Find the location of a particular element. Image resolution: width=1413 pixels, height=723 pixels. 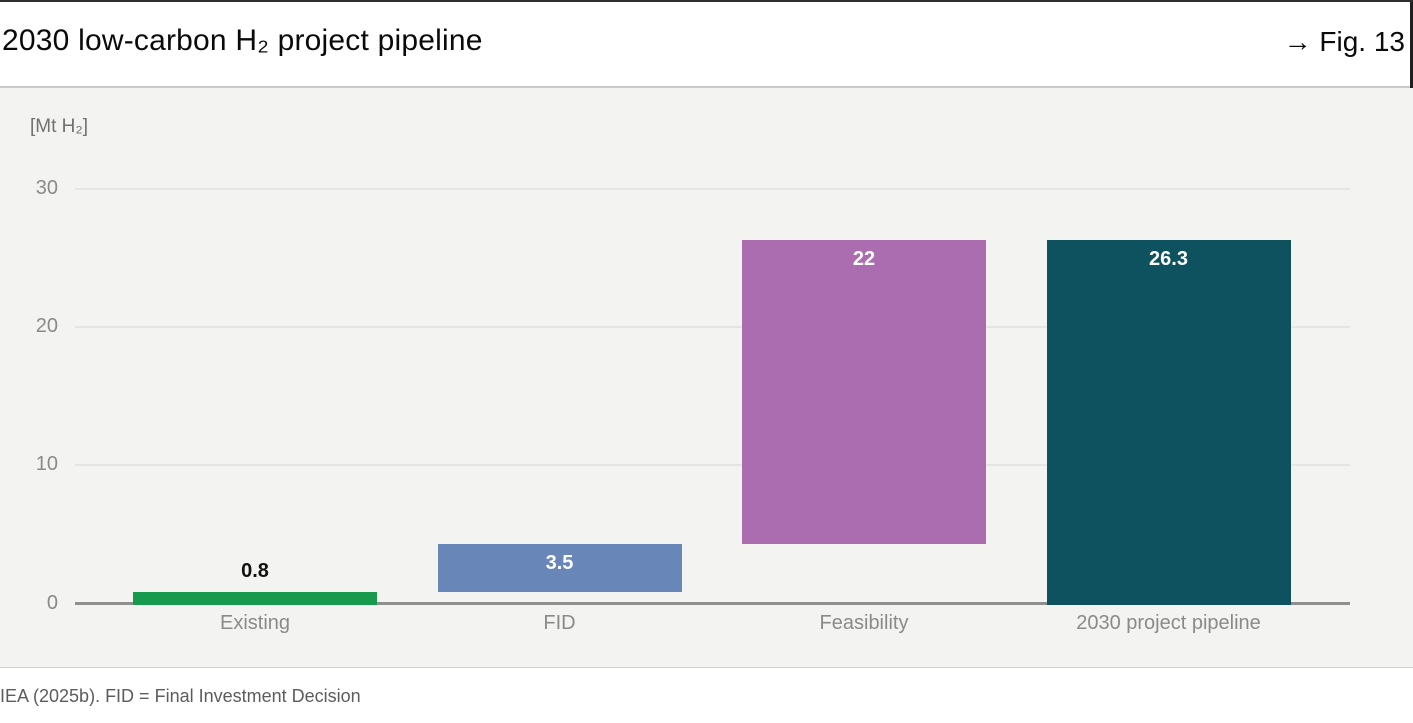

bar-existing is located at coordinates (255, 598).